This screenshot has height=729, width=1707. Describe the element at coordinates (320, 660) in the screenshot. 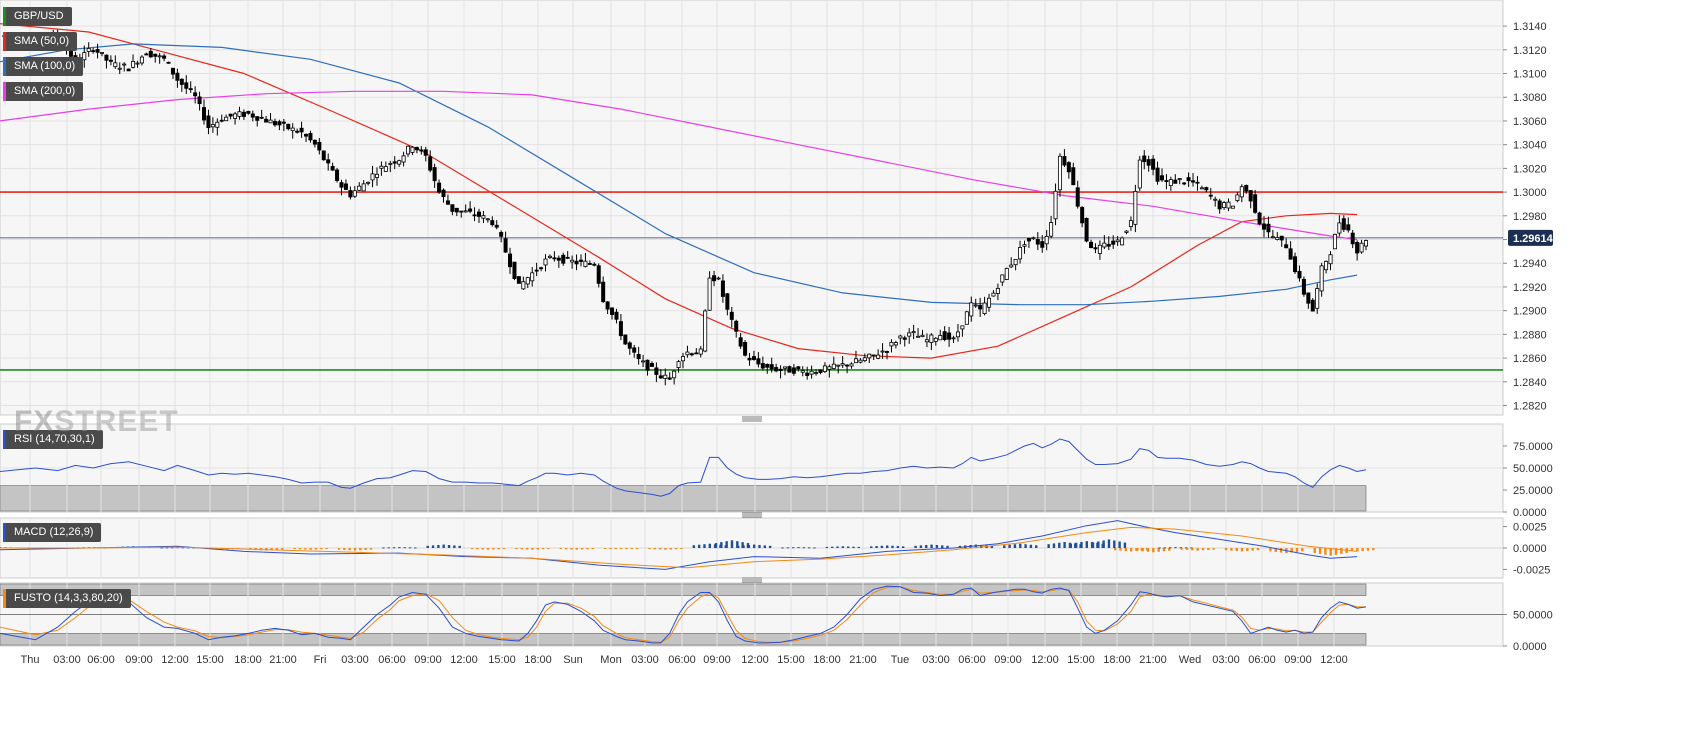

I see `x-tick-label: Fri` at that location.